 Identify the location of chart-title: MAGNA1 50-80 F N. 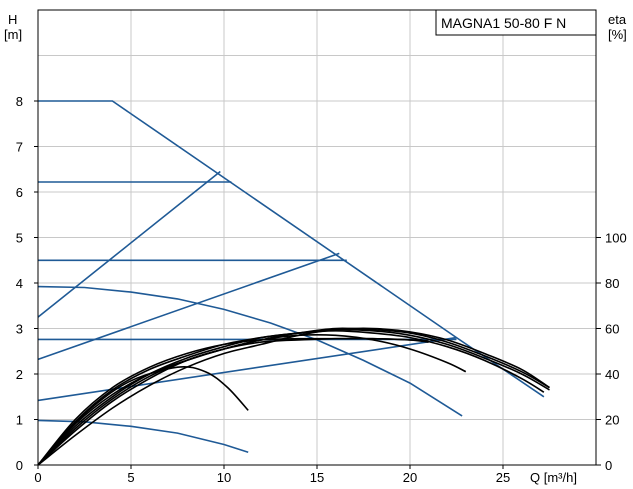
(503, 23).